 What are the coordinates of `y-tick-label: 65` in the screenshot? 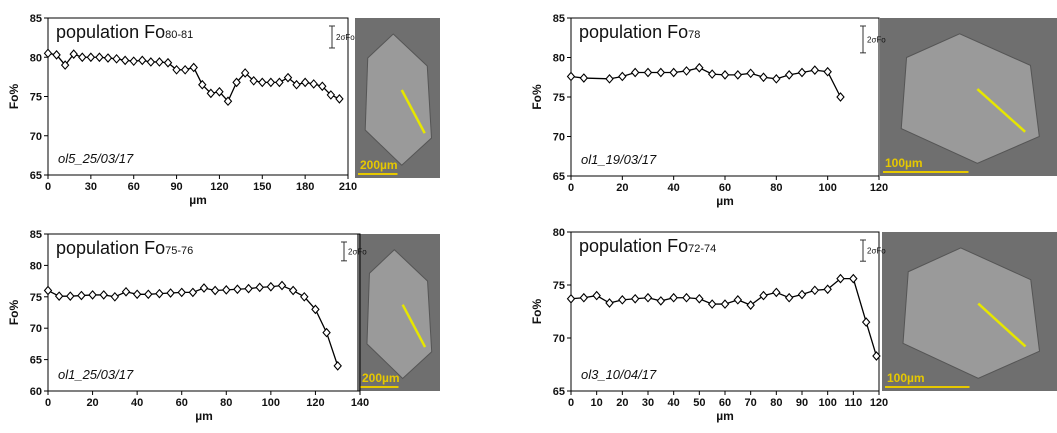 It's located at (36, 361).